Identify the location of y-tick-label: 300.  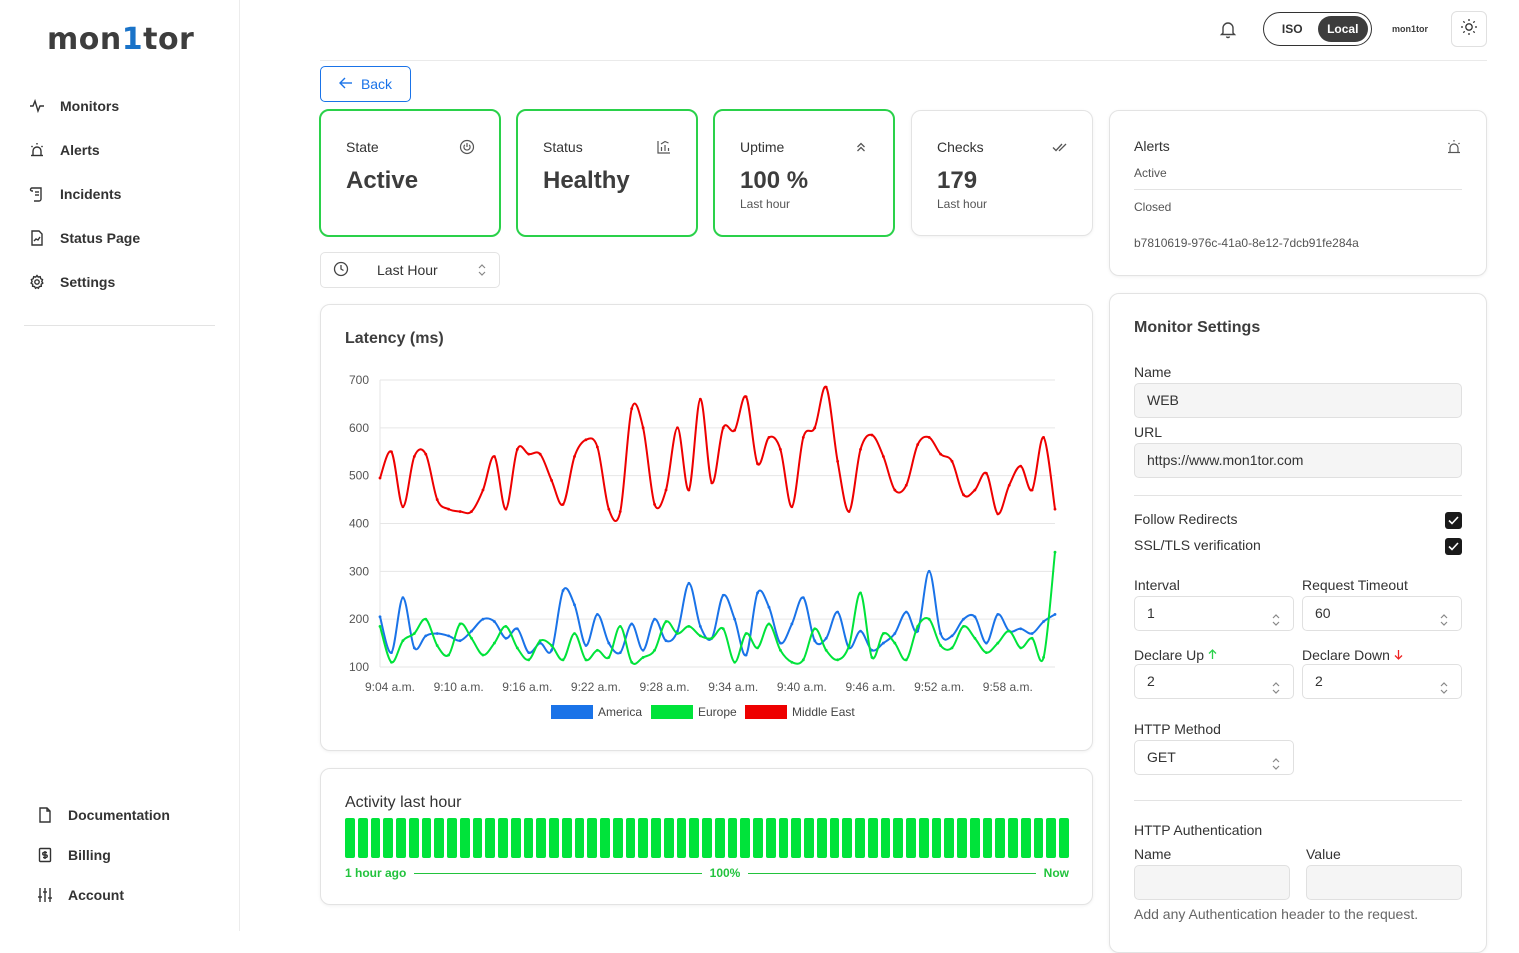
(359, 571).